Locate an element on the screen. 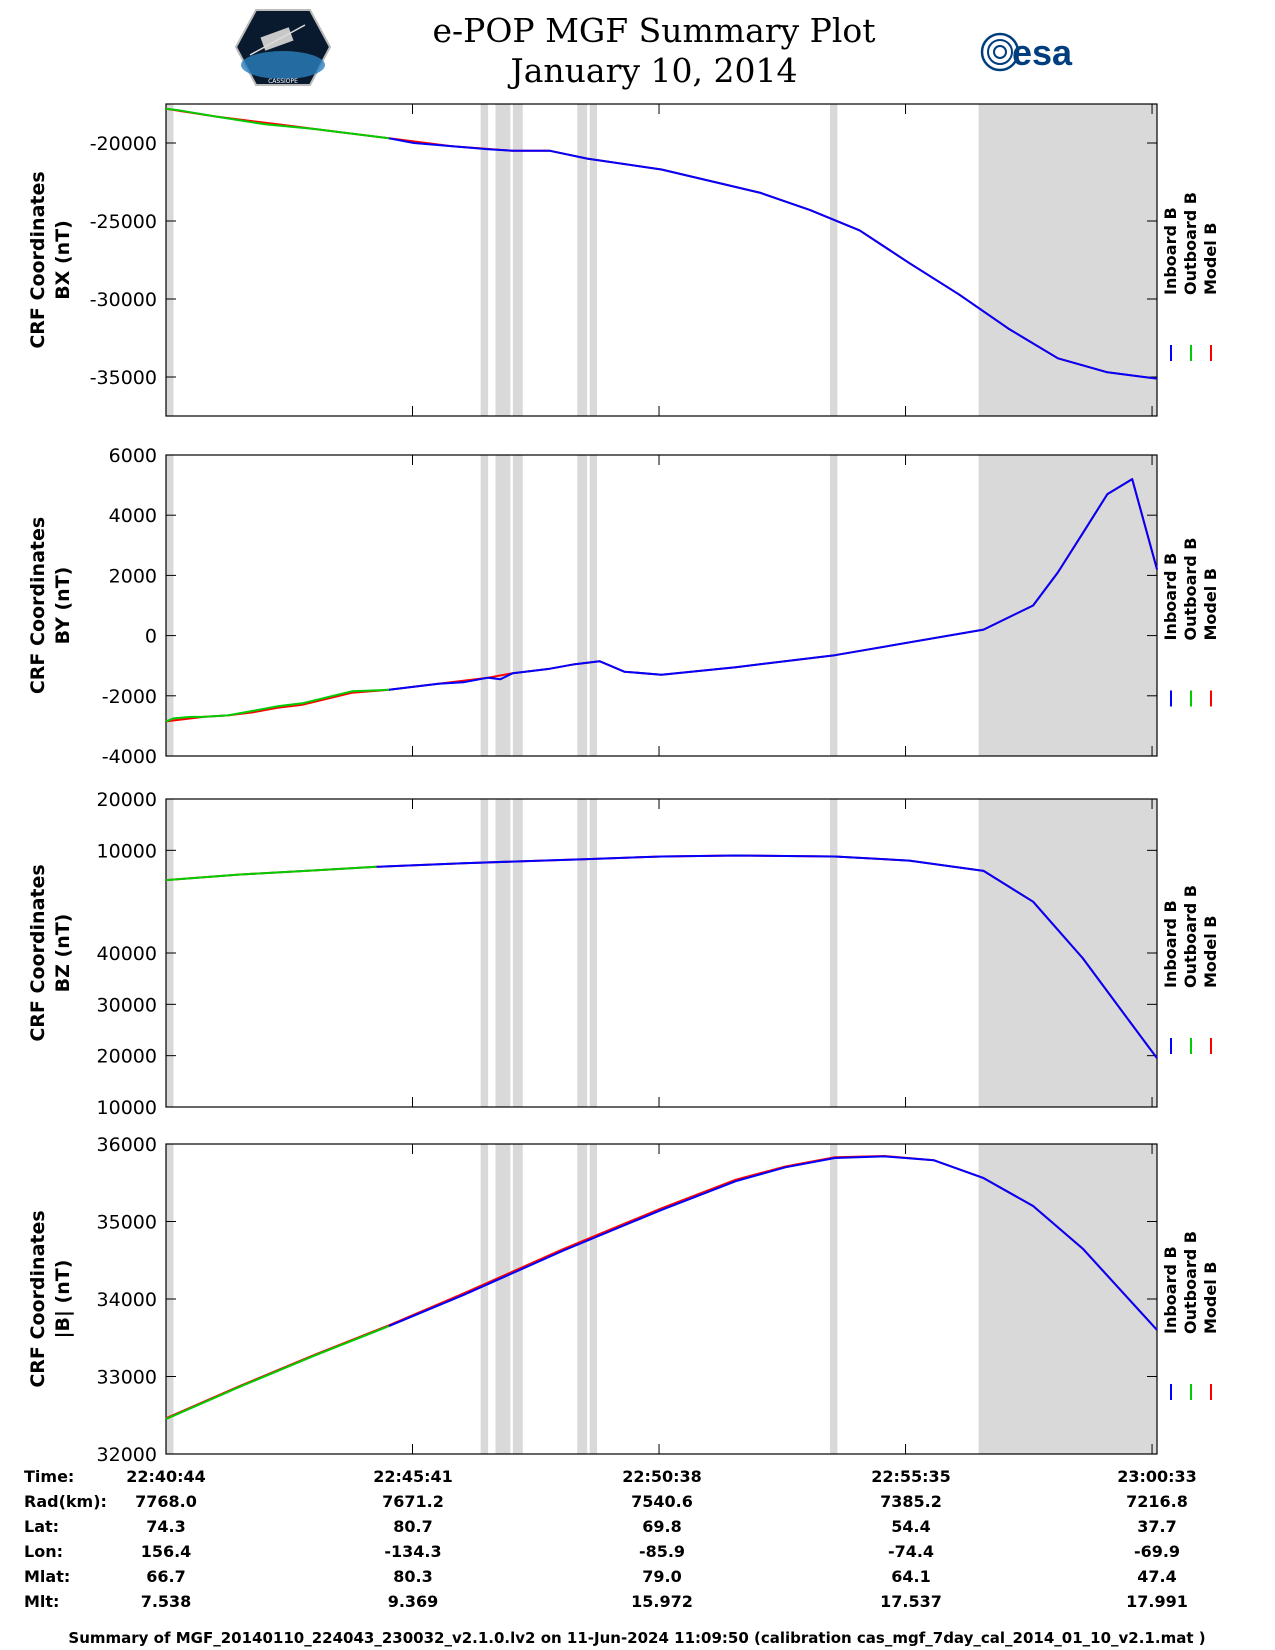 The width and height of the screenshot is (1275, 1650). table-row-label: Lon: is located at coordinates (43, 1551).